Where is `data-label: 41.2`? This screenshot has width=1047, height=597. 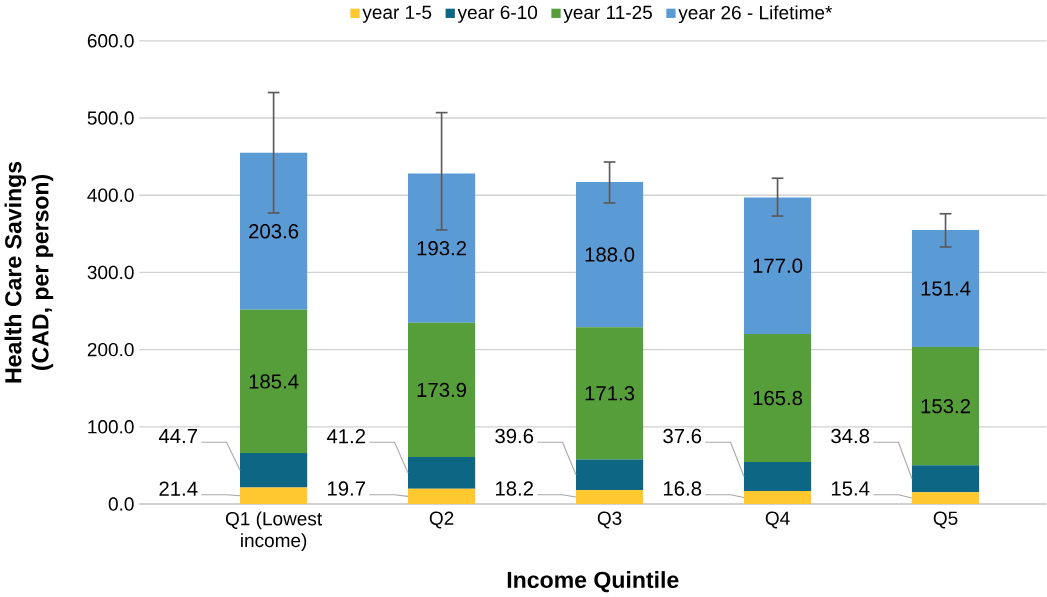
data-label: 41.2 is located at coordinates (346, 436).